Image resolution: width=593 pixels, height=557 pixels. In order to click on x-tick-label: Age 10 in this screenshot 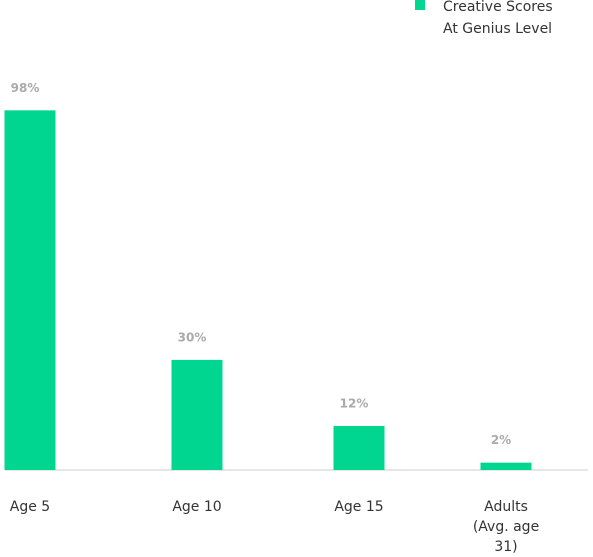, I will do `click(197, 507)`.